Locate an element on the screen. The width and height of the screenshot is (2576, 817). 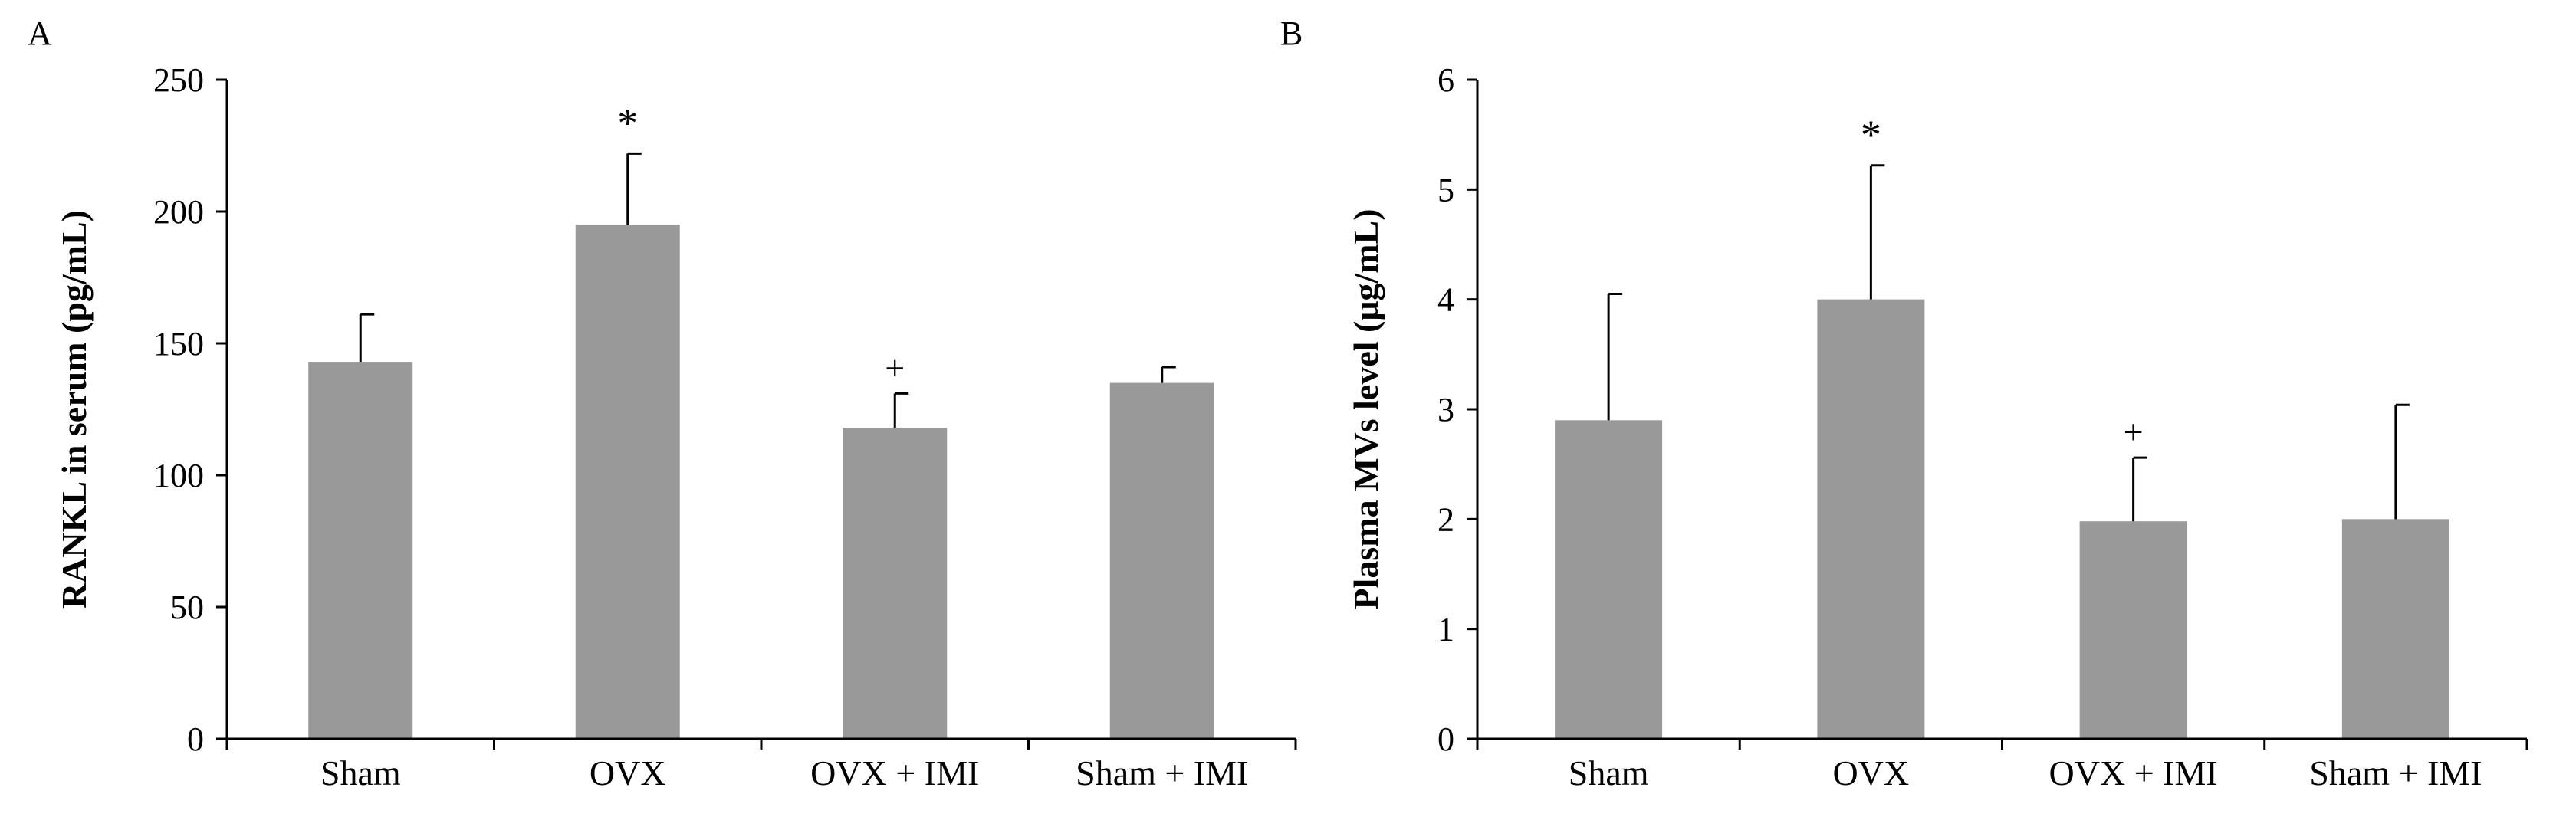
y-tick-label: 2 is located at coordinates (1446, 519).